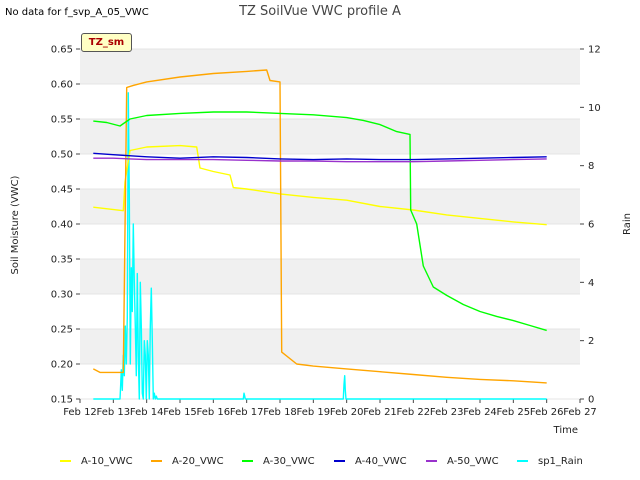  What do you see at coordinates (62, 50) in the screenshot?
I see `y-tick-label: 0.65` at bounding box center [62, 50].